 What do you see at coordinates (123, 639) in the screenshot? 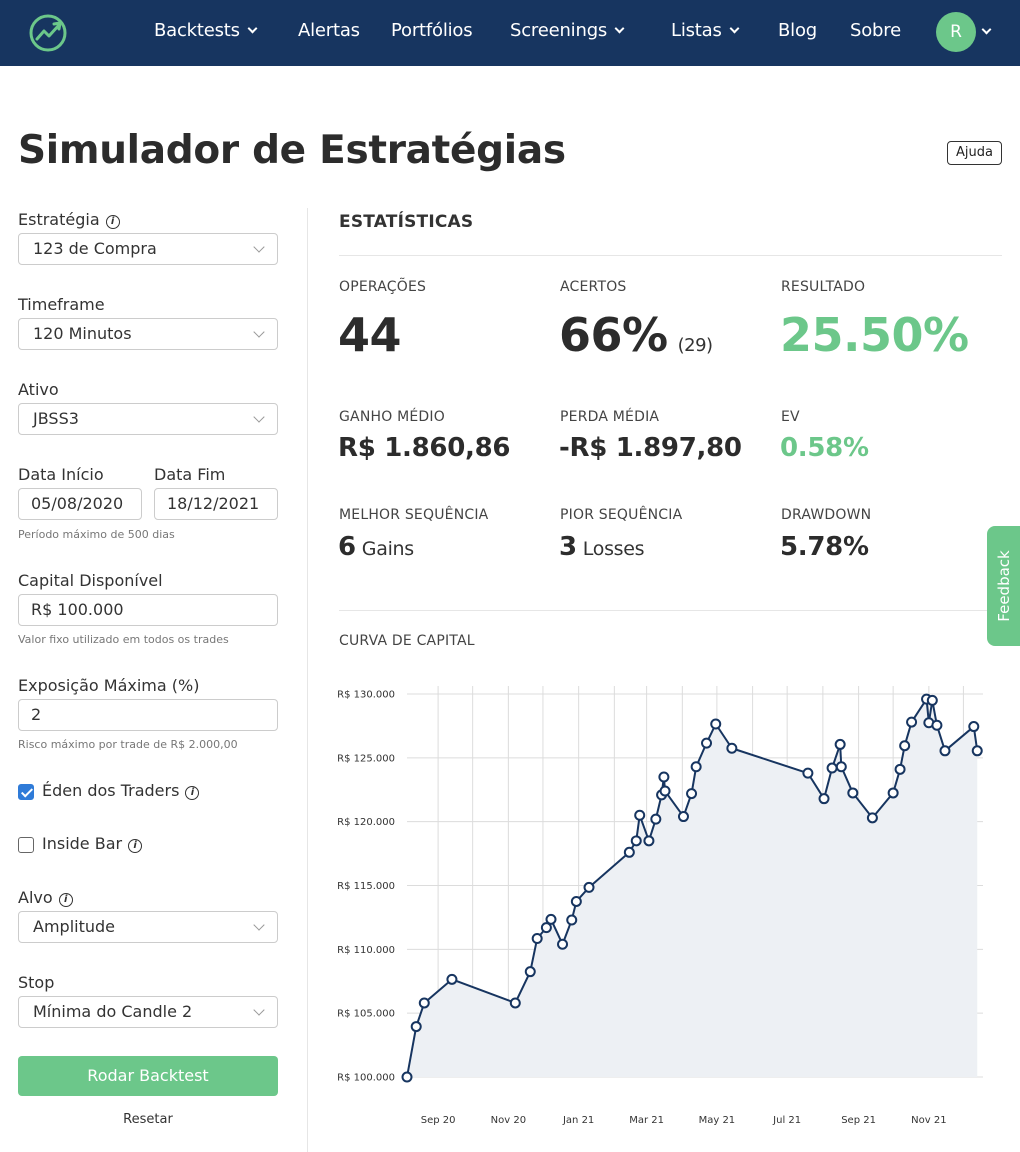
I see `capital-hint: Valor fixo utilizado em todos os trades` at bounding box center [123, 639].